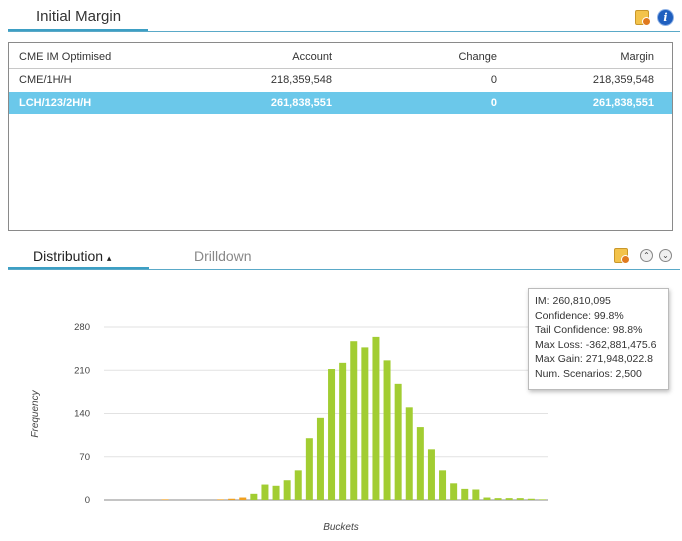 This screenshot has height=541, width=682. What do you see at coordinates (65, 57) in the screenshot?
I see `column-header-name: CME IM Optimised` at bounding box center [65, 57].